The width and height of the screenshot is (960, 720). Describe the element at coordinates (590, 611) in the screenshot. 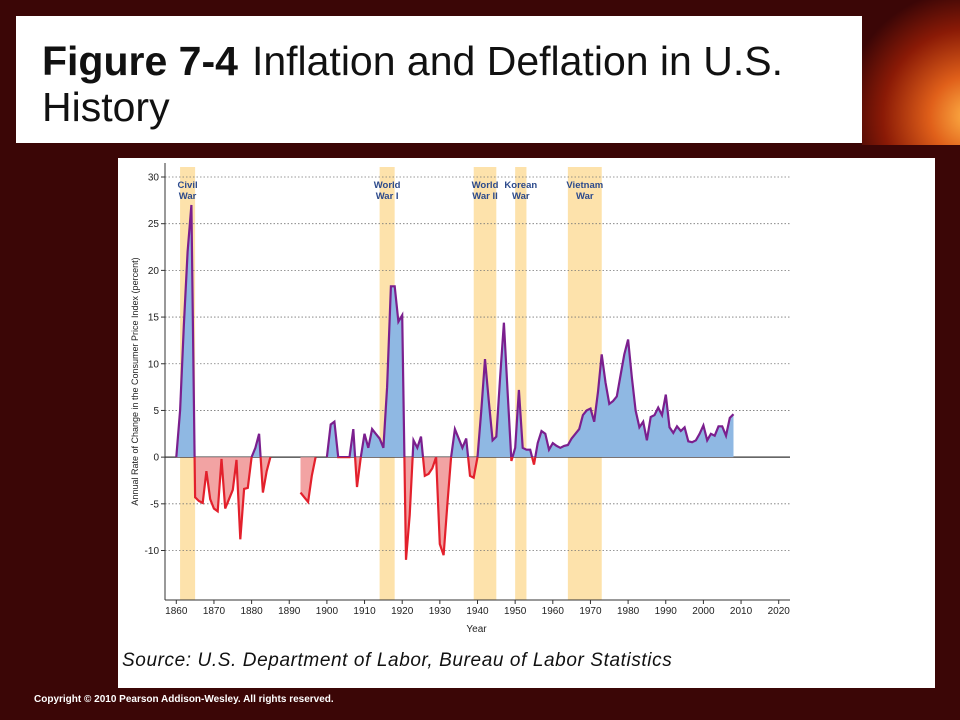

I see `x-tick-label: 1970` at that location.